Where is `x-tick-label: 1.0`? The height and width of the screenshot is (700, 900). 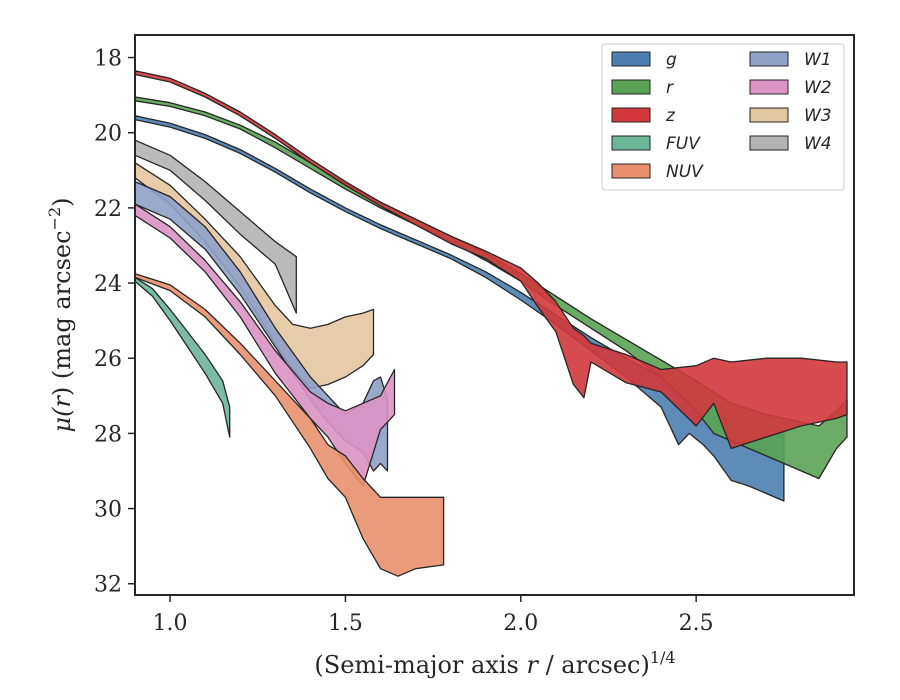
x-tick-label: 1.0 is located at coordinates (170, 623).